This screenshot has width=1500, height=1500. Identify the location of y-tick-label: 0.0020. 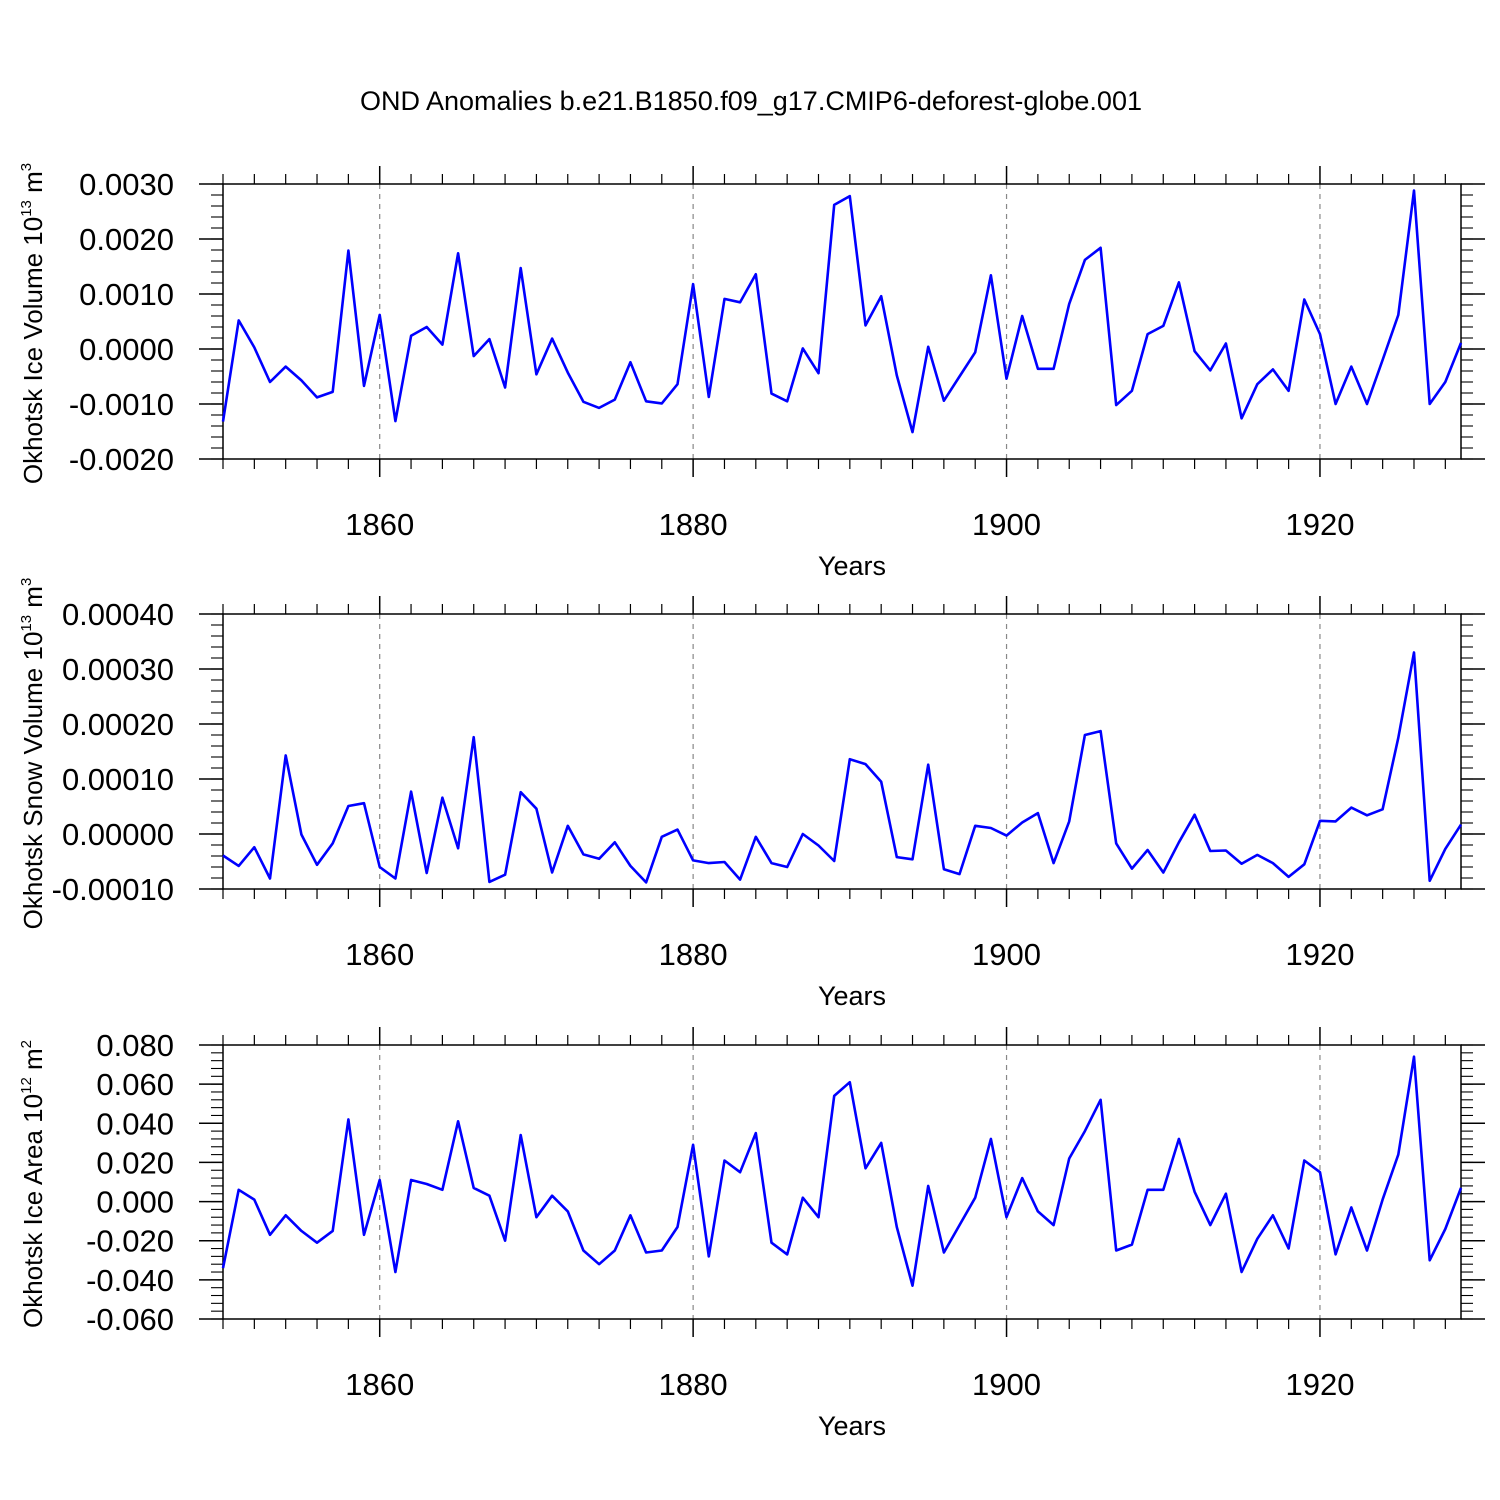
(126, 239).